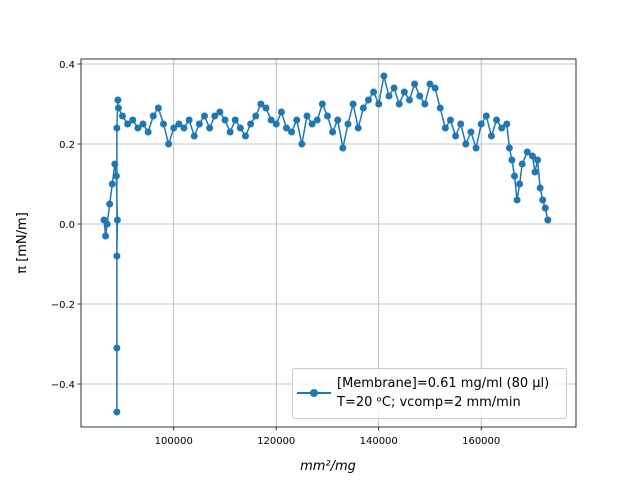 The width and height of the screenshot is (640, 480). Describe the element at coordinates (63, 305) in the screenshot. I see `y-tick-label: −0.2` at that location.